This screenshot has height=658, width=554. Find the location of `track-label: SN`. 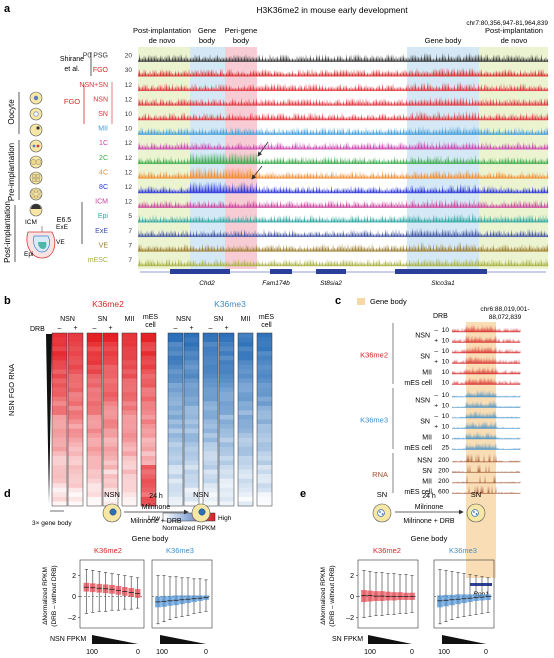

track-label: SN is located at coordinates (103, 114).